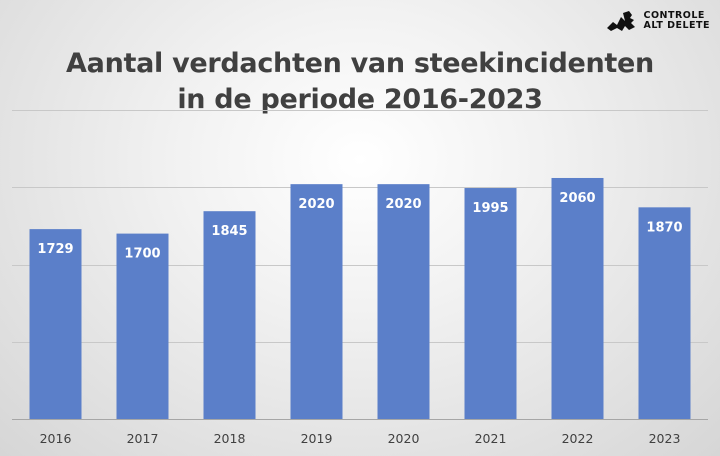  What do you see at coordinates (229, 231) in the screenshot?
I see `data-label: 1845` at bounding box center [229, 231].